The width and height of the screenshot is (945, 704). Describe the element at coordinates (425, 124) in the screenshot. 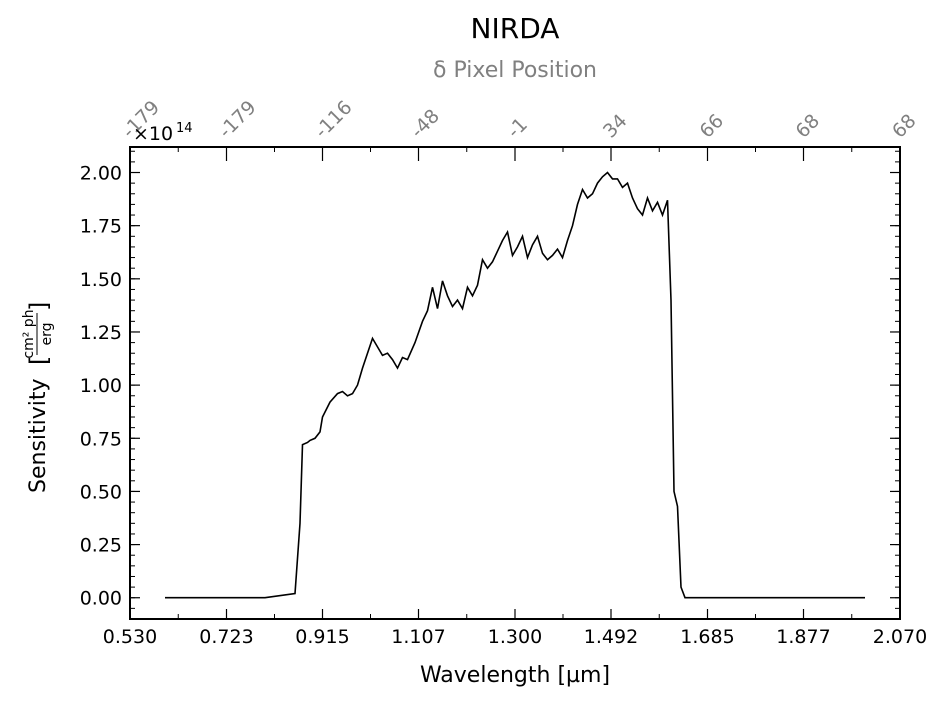

I see `top-tick-label: -48` at that location.